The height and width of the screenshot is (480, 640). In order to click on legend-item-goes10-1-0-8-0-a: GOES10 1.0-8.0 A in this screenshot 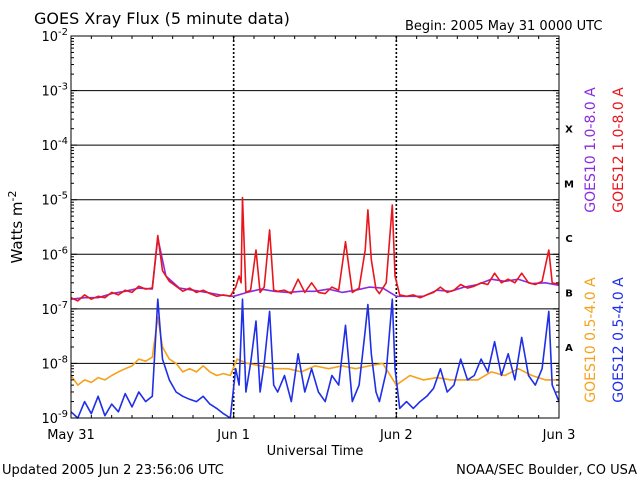, I will do `click(591, 150)`.